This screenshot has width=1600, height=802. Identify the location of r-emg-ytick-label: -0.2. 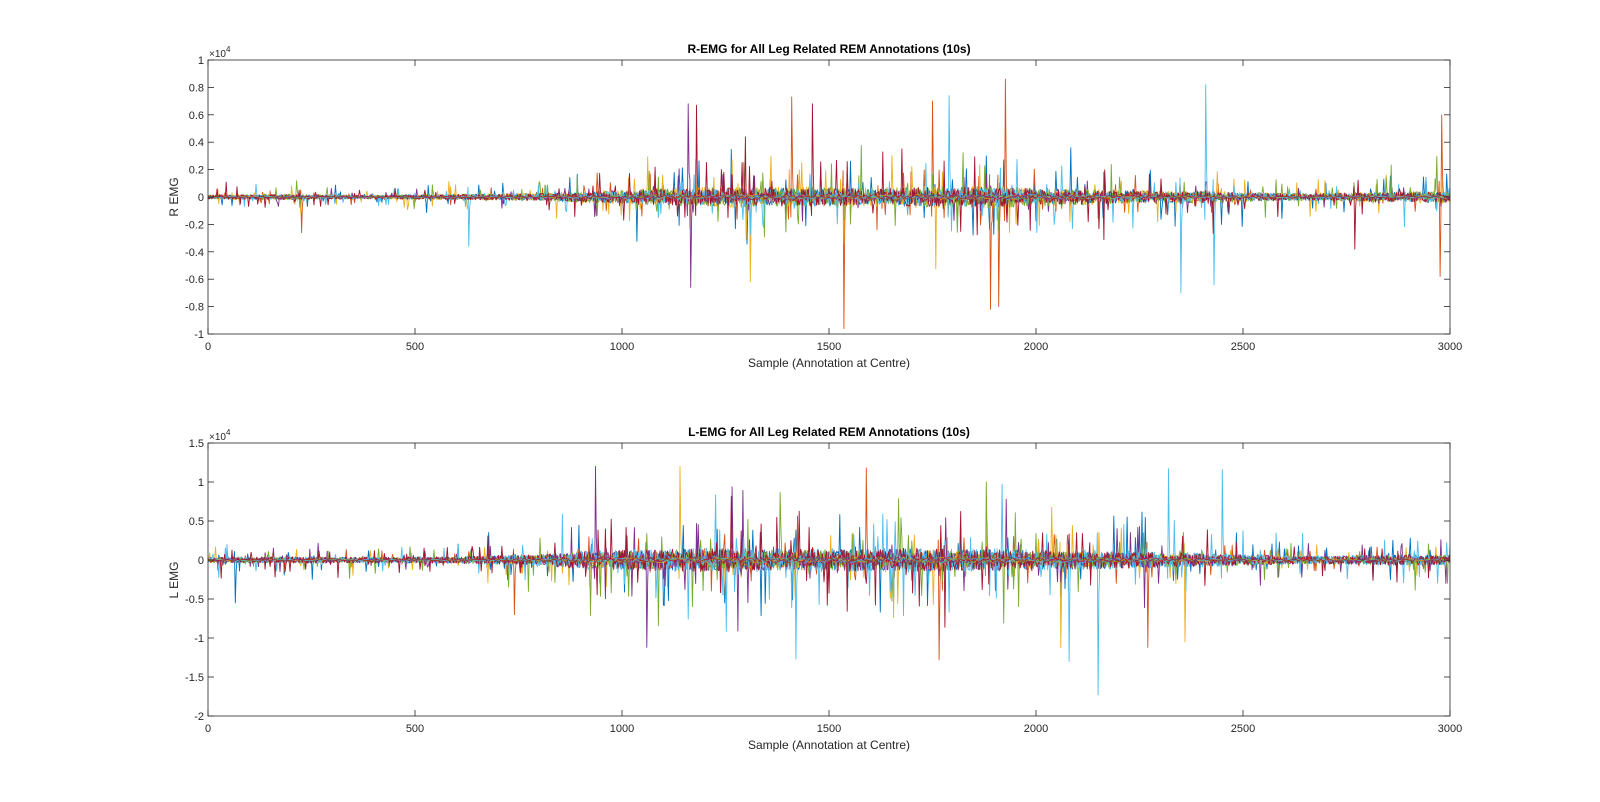
(194, 225).